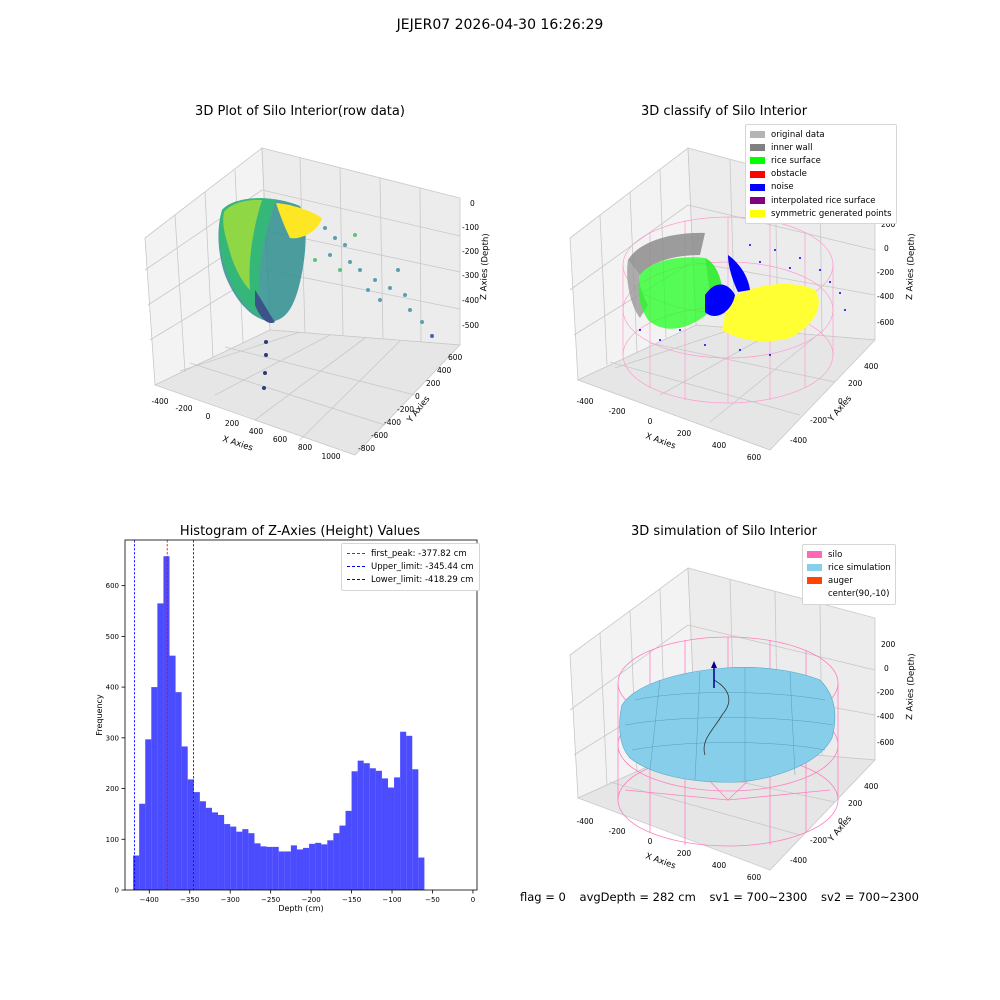 The image size is (1000, 1000). I want to click on classify-y-tick: -400, so click(798, 440).